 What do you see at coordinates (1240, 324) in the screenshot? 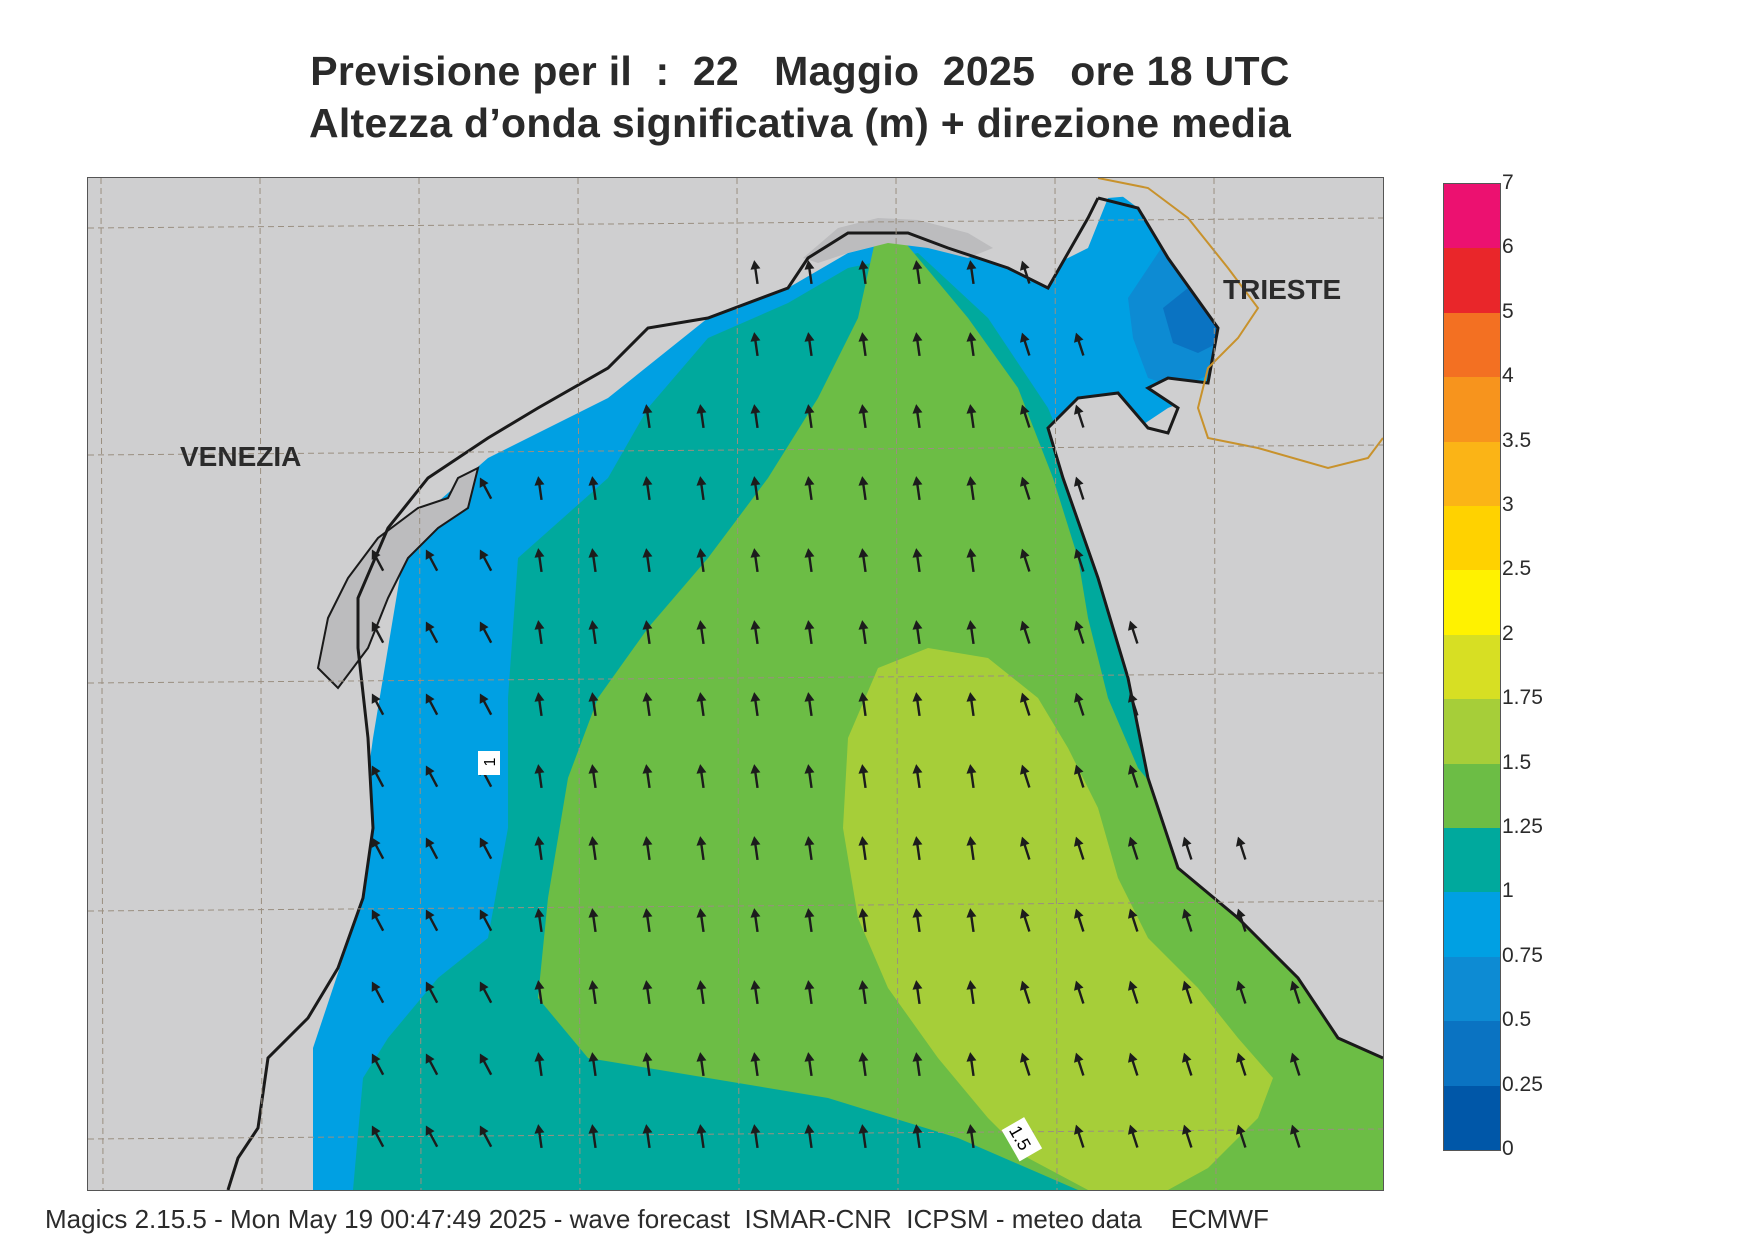
I see `border-line` at bounding box center [1240, 324].